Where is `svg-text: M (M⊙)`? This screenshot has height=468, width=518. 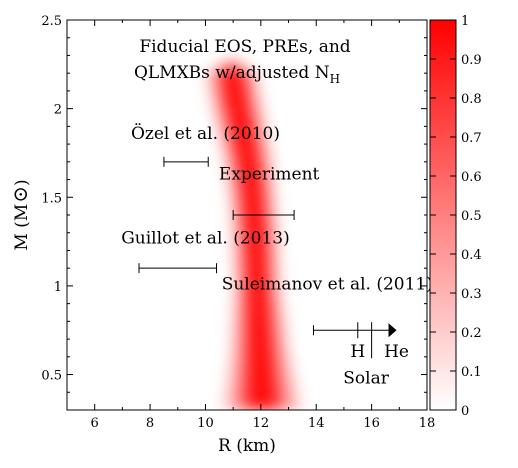 svg-text: M (M⊙) is located at coordinates (20, 214).